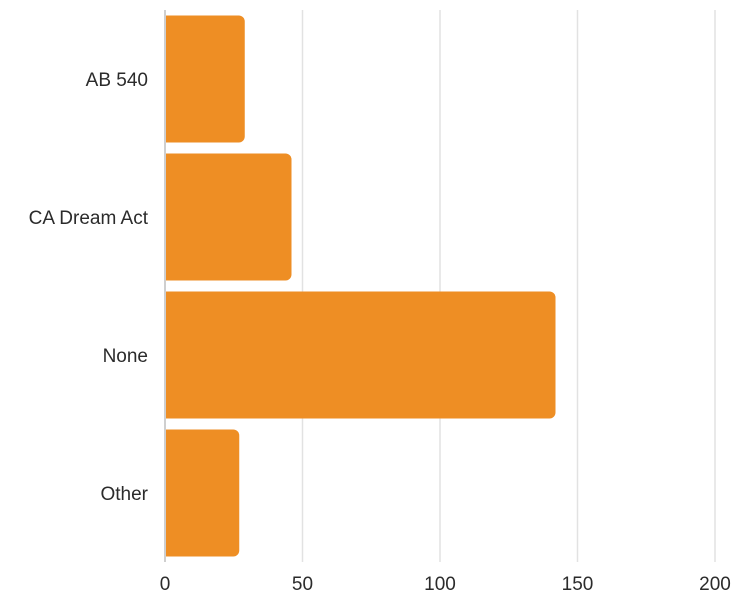 The height and width of the screenshot is (595, 736). Describe the element at coordinates (169, 355) in the screenshot. I see `bar-base-none` at that location.